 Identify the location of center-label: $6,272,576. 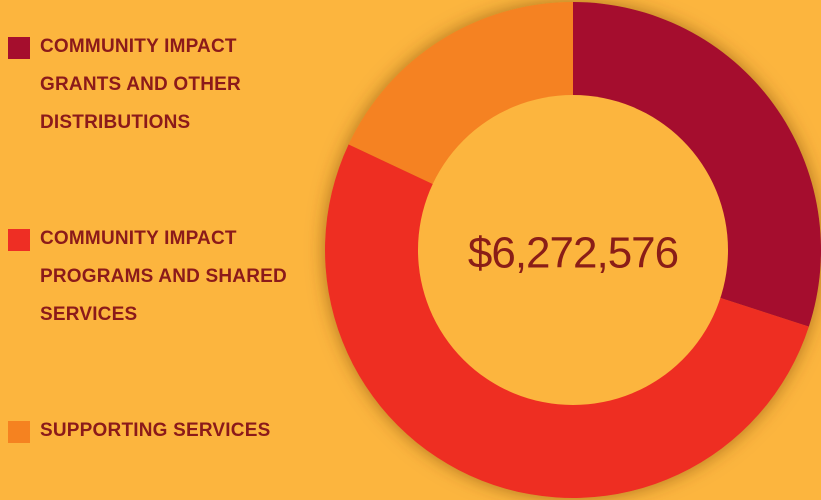
(573, 253).